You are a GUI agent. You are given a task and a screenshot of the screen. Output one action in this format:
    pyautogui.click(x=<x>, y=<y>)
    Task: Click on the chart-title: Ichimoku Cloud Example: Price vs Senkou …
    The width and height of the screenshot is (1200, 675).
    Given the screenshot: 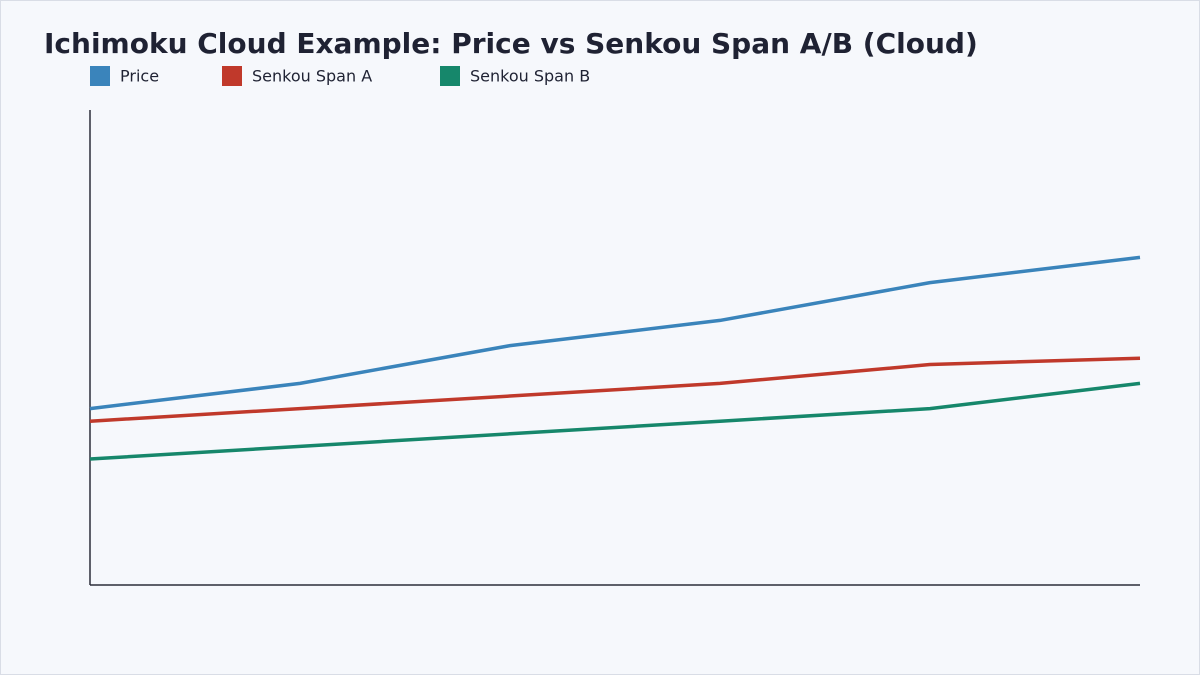 What is the action you would take?
    pyautogui.click(x=511, y=43)
    